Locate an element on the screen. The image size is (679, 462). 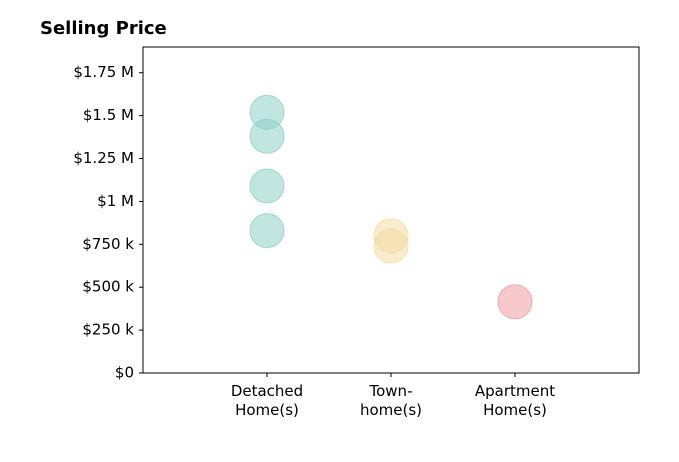
chart-title: Selling Price is located at coordinates (103, 28).